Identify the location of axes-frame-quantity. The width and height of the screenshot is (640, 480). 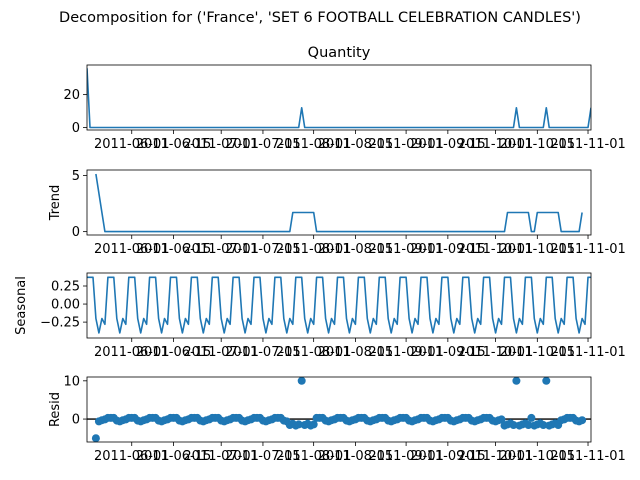
(339, 97).